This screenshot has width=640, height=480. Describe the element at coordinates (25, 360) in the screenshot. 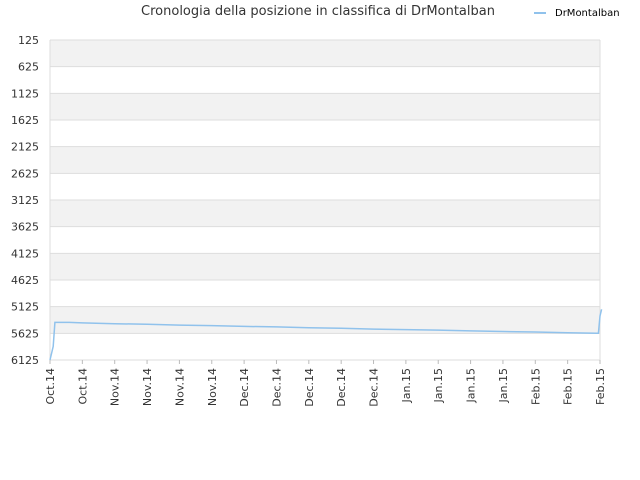

I see `y-tick-label: 6125` at that location.